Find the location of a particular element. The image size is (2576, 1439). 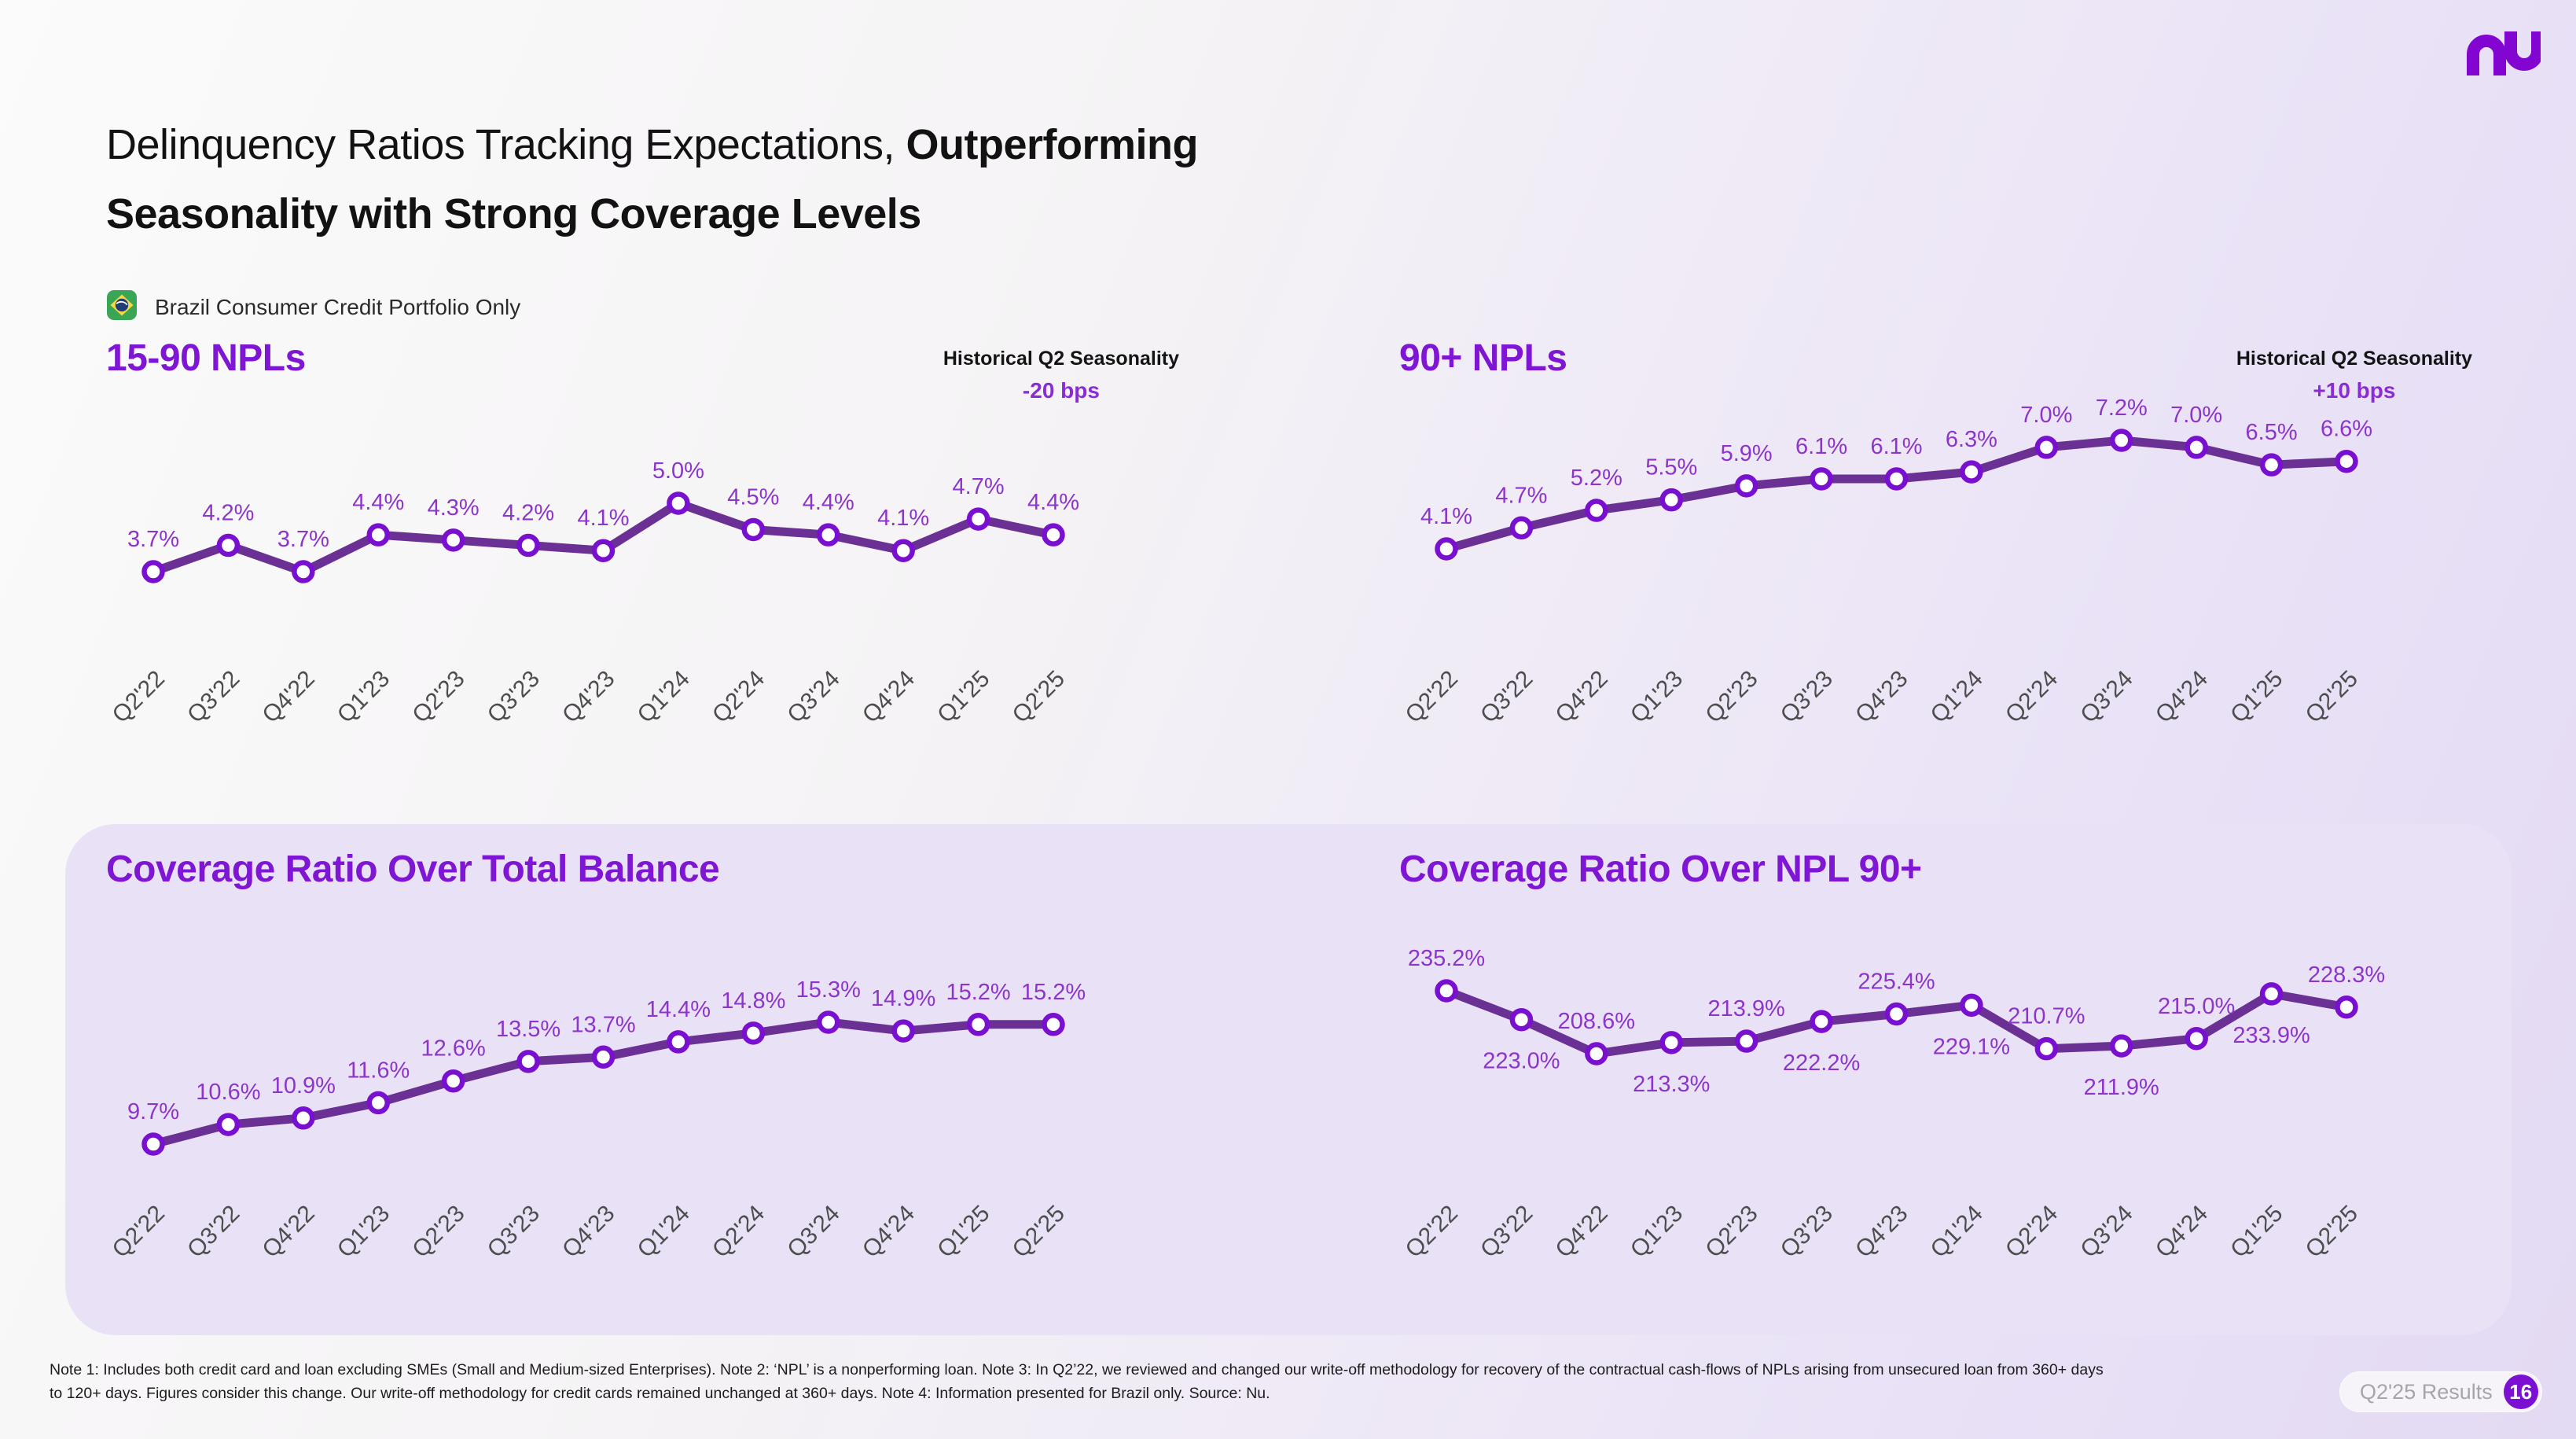

chart-title-90-plus-npls: 90+ NPLs is located at coordinates (1483, 358).